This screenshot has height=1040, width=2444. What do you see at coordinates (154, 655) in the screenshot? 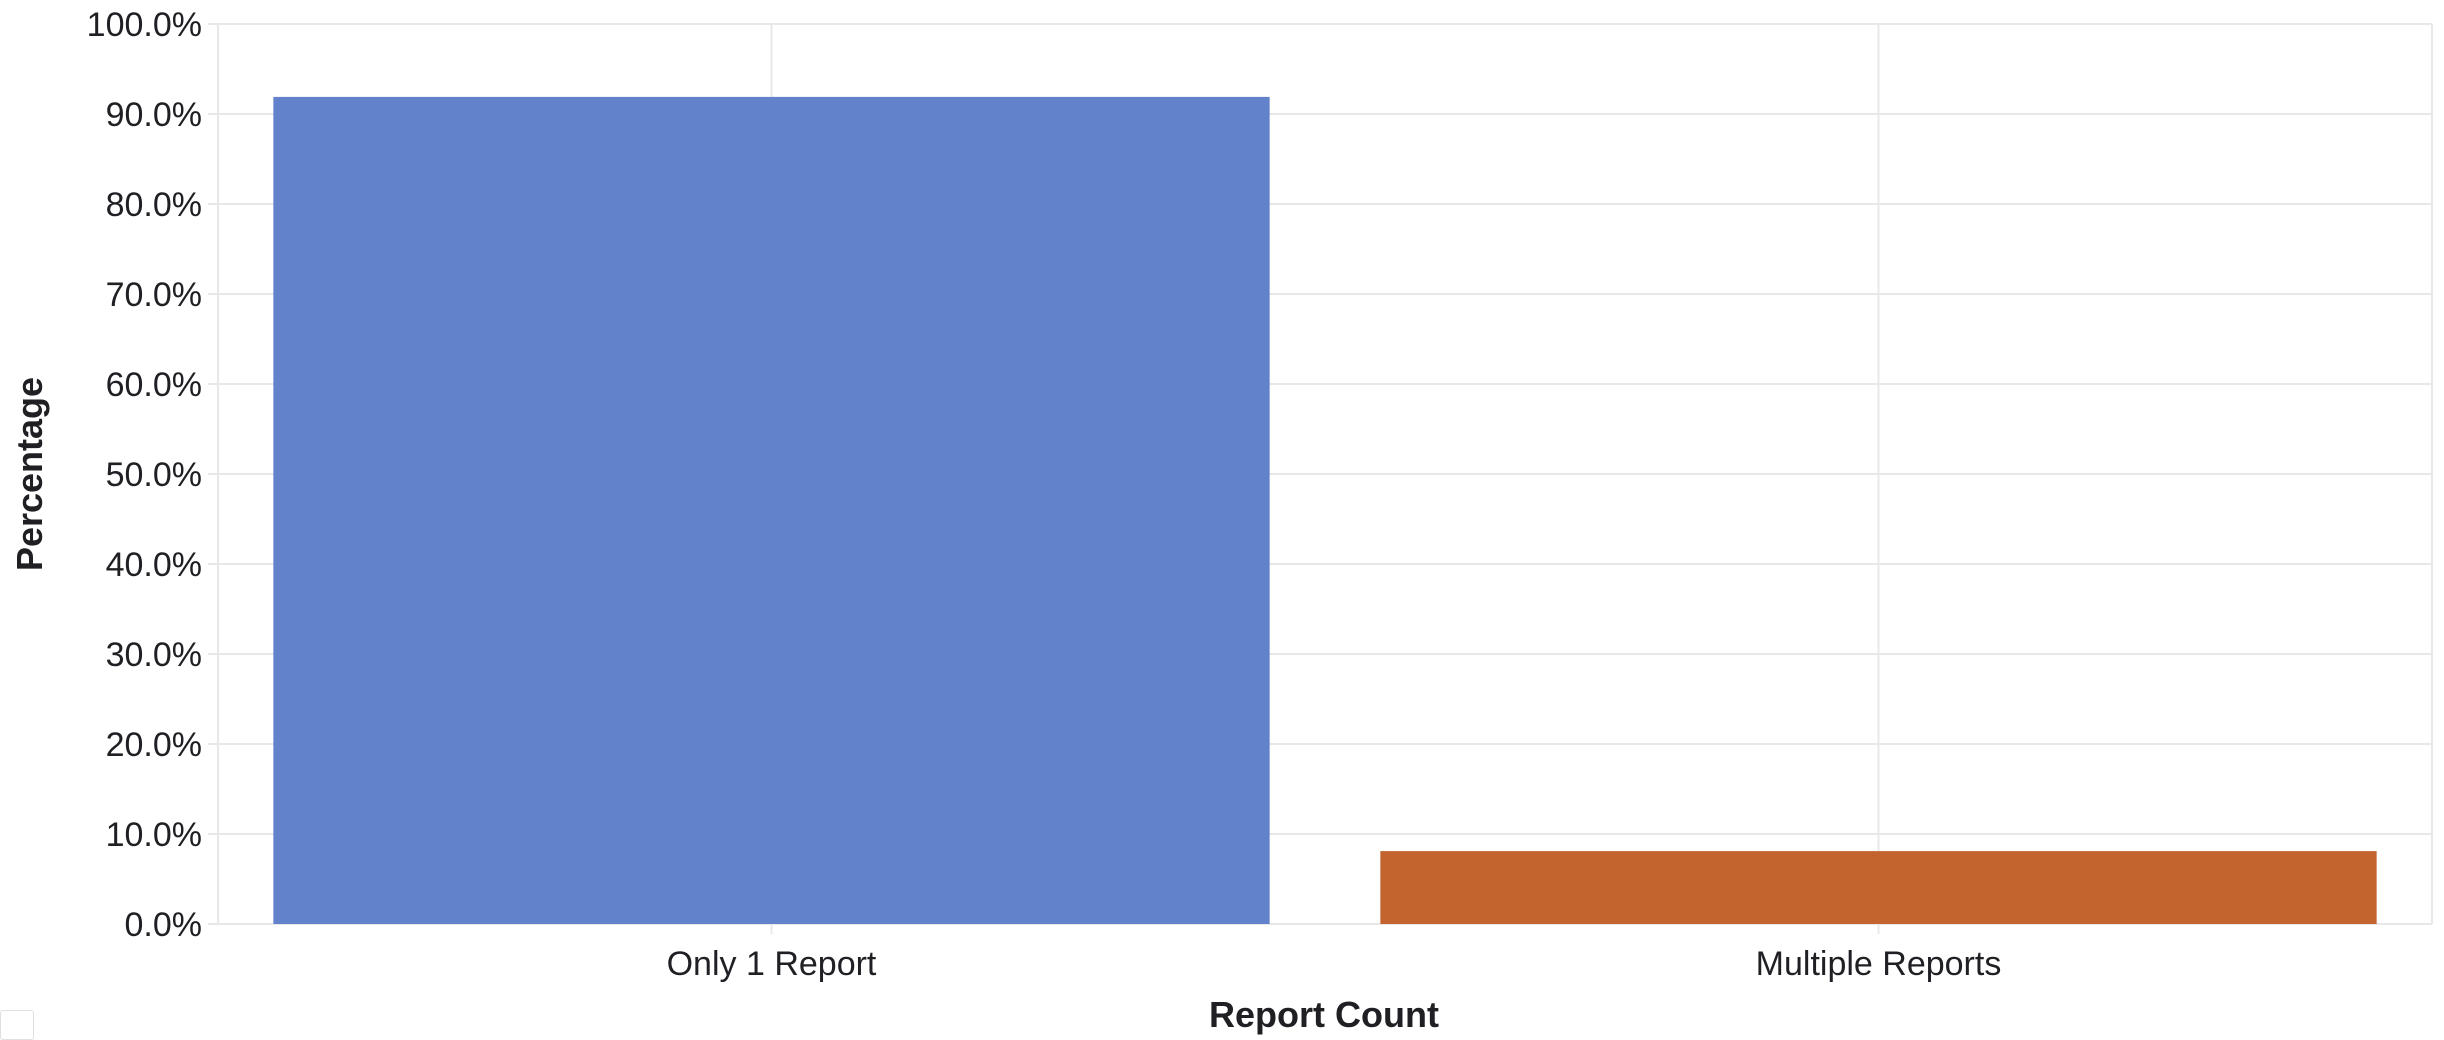
I see `y-tick-label: 30.0%` at bounding box center [154, 655].